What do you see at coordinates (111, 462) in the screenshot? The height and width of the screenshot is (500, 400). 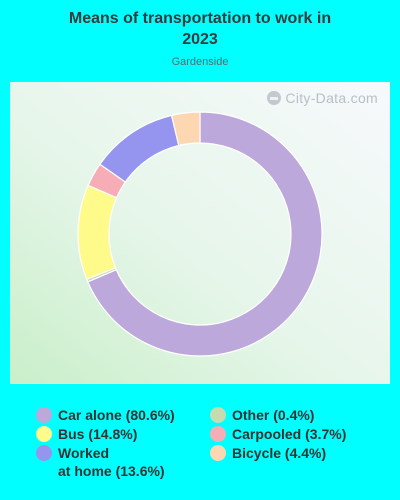 I see `legend-label: Worked at home (13.6%)` at bounding box center [111, 462].